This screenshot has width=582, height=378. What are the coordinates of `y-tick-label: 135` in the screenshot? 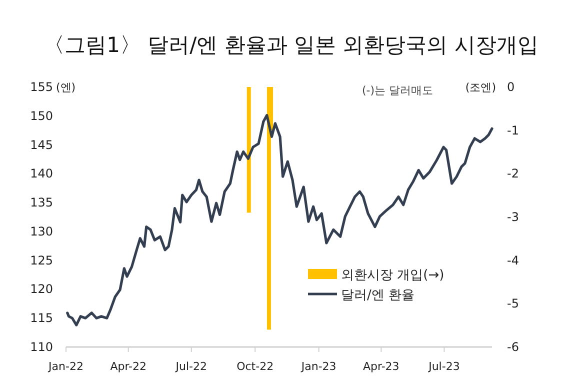 It's located at (41, 203).